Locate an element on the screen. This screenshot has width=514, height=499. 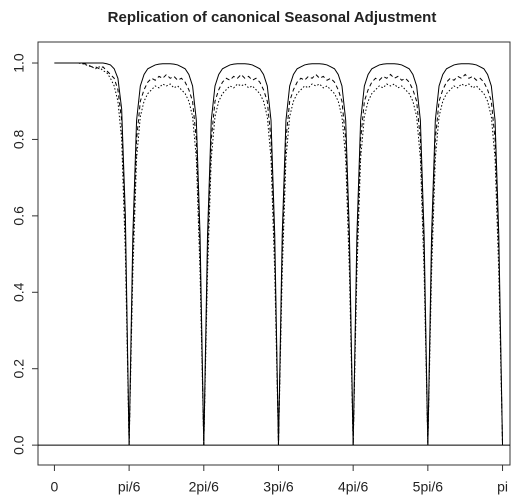
y-tick-label: 0.4 is located at coordinates (19, 292).